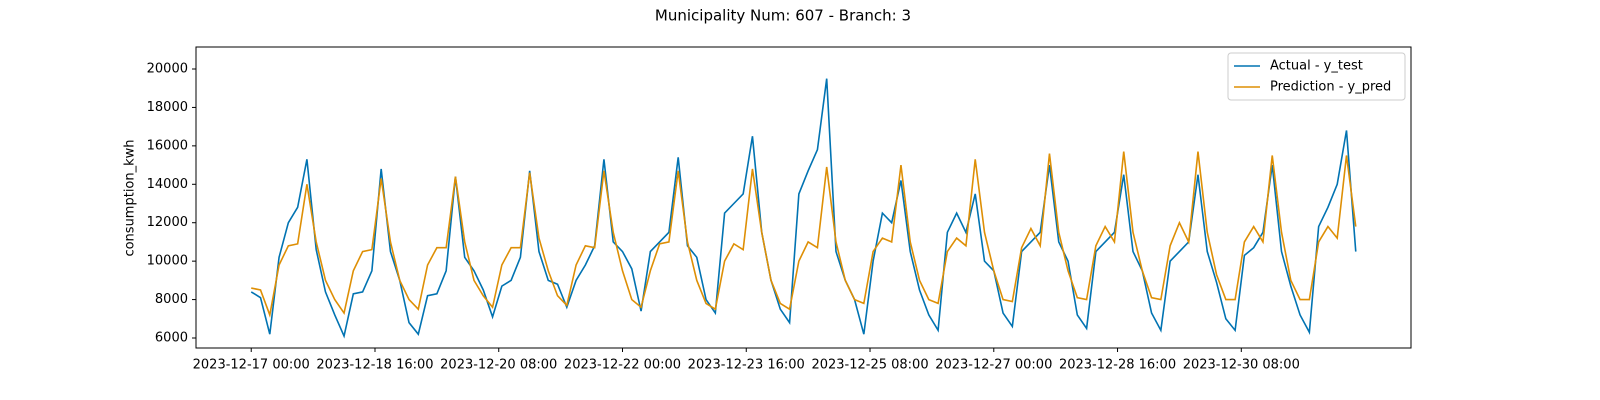 This screenshot has width=1600, height=400. What do you see at coordinates (167, 222) in the screenshot?
I see `y-tick-label: 12000` at bounding box center [167, 222].